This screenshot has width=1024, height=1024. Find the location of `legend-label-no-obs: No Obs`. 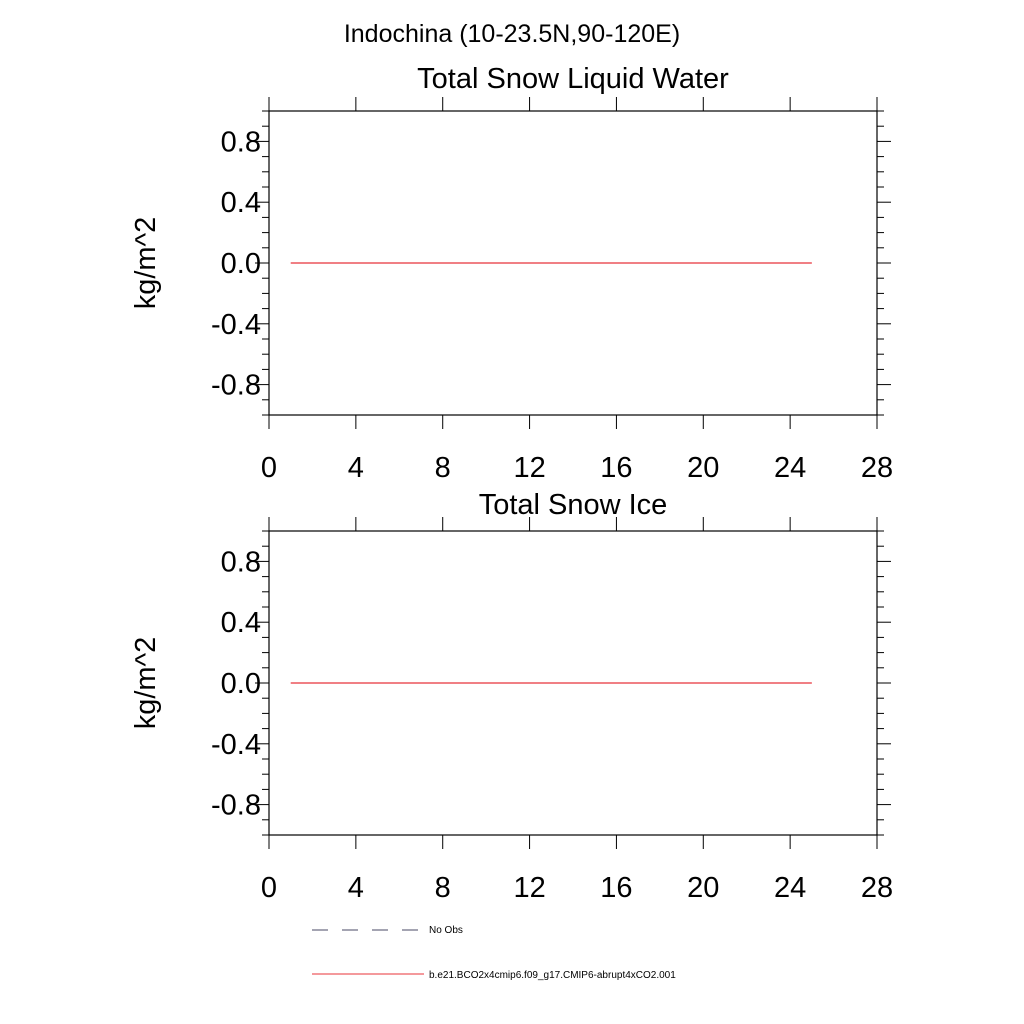

legend-label-no-obs: No Obs is located at coordinates (446, 930).